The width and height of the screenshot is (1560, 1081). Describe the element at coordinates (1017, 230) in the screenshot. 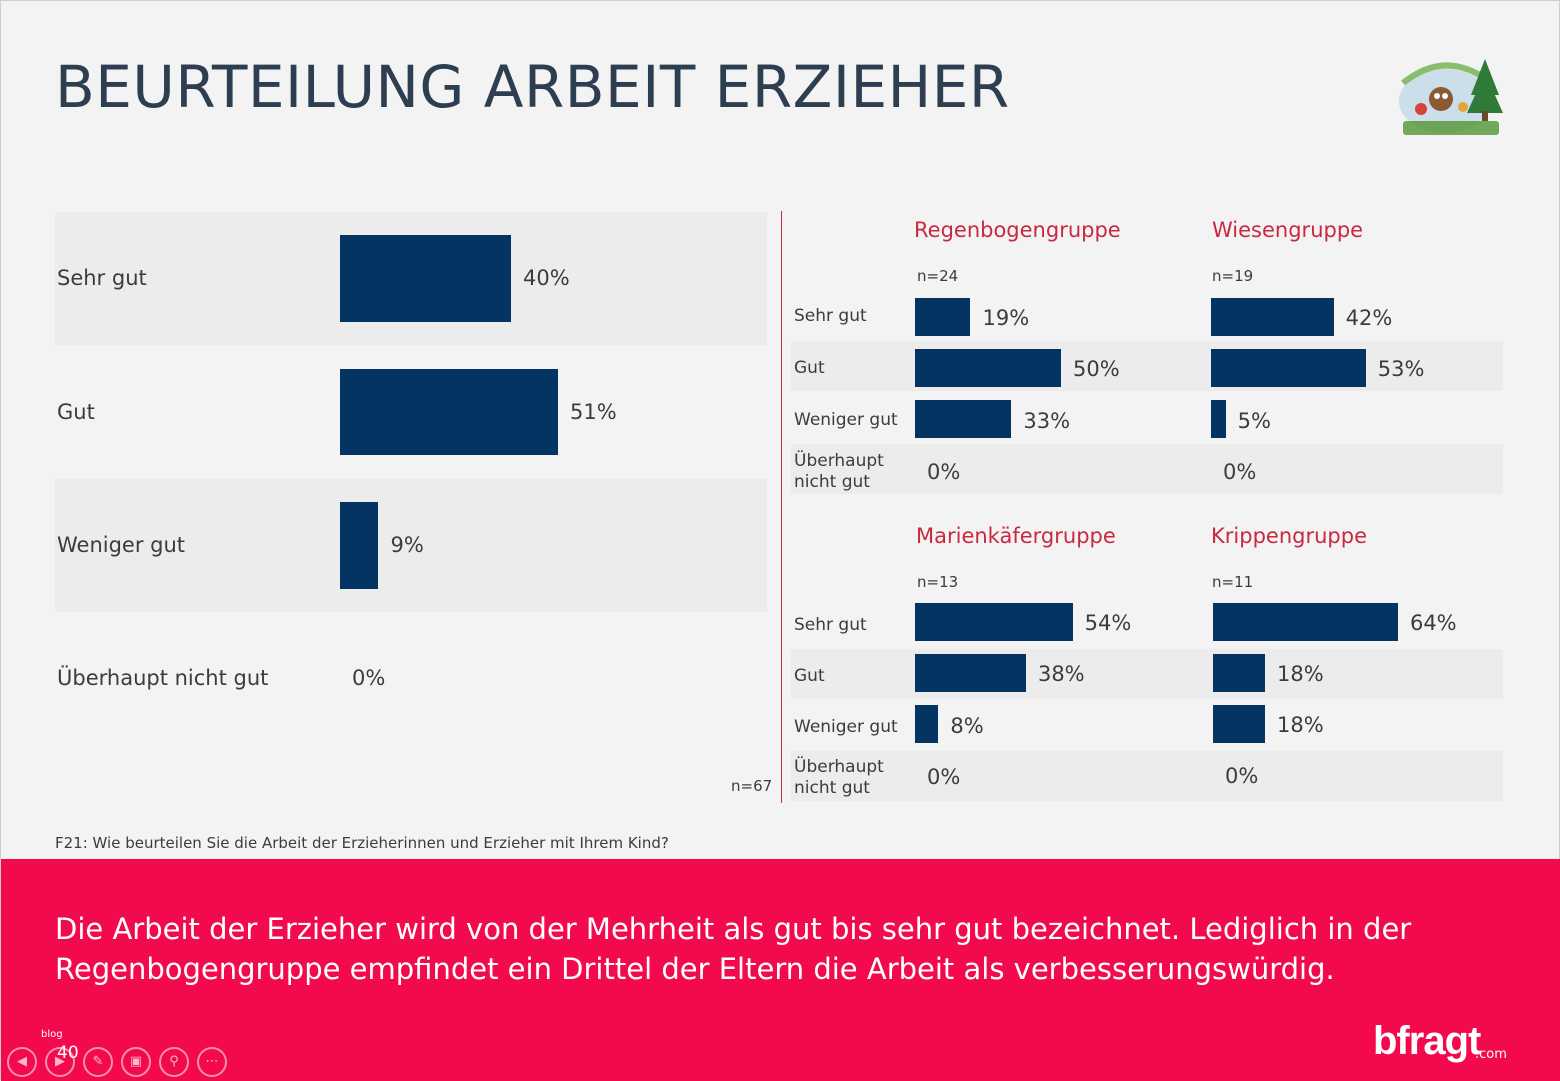

I see `group-title: Regenbogengruppe` at that location.